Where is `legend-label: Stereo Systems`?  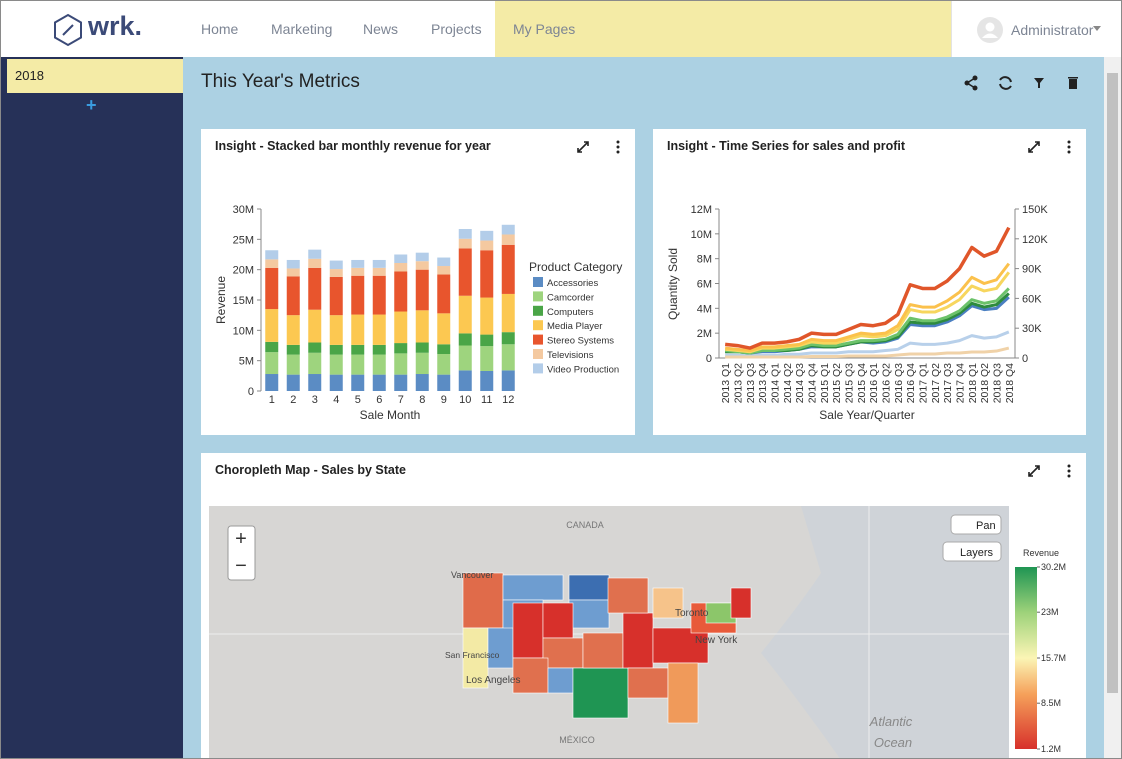 legend-label: Stereo Systems is located at coordinates (580, 341).